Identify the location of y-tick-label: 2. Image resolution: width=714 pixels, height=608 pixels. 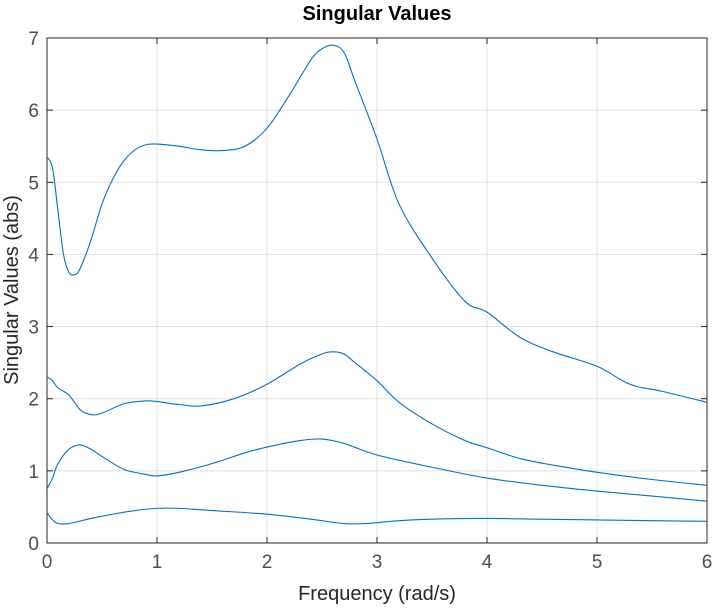
(33, 400).